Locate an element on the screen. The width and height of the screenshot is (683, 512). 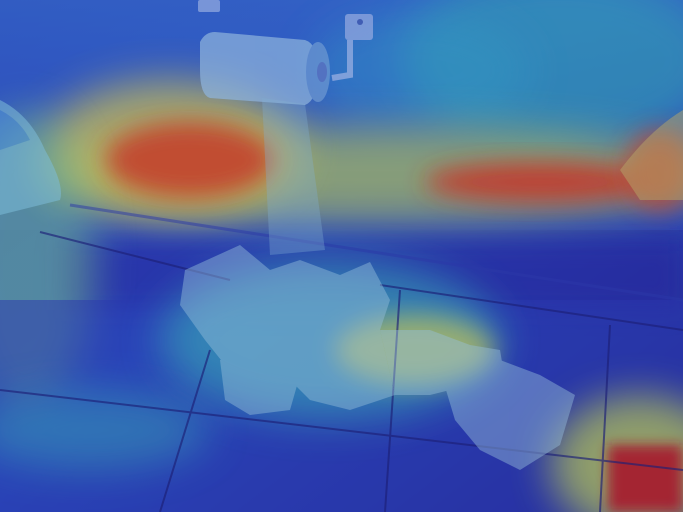
heat-hot-right is located at coordinates (540, 182).